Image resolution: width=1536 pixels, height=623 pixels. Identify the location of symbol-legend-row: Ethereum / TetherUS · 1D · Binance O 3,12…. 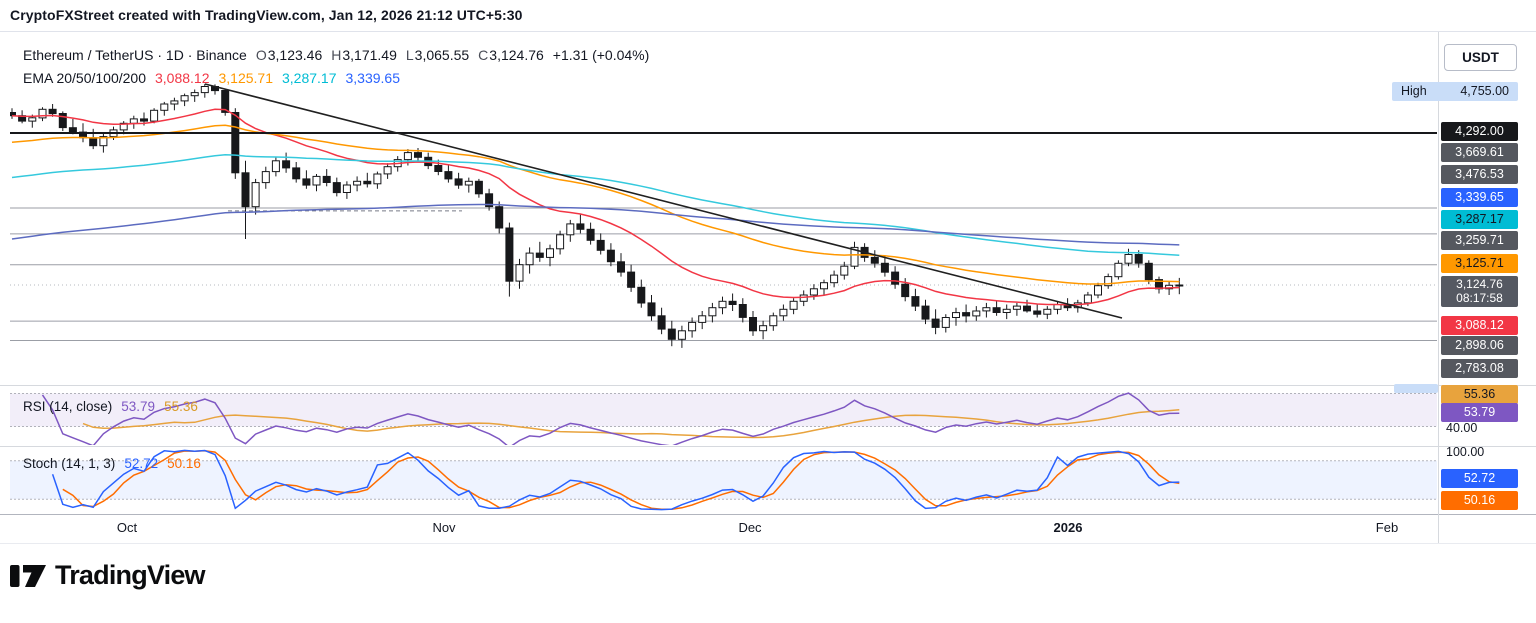
(336, 55).